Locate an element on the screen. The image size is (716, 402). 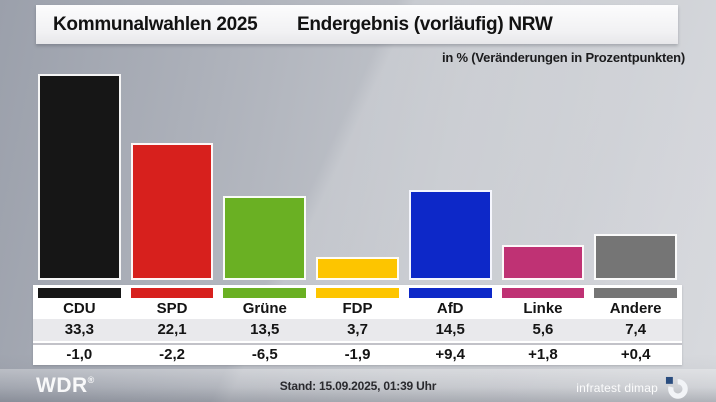
wdr-logo: WDR® is located at coordinates (65, 386).